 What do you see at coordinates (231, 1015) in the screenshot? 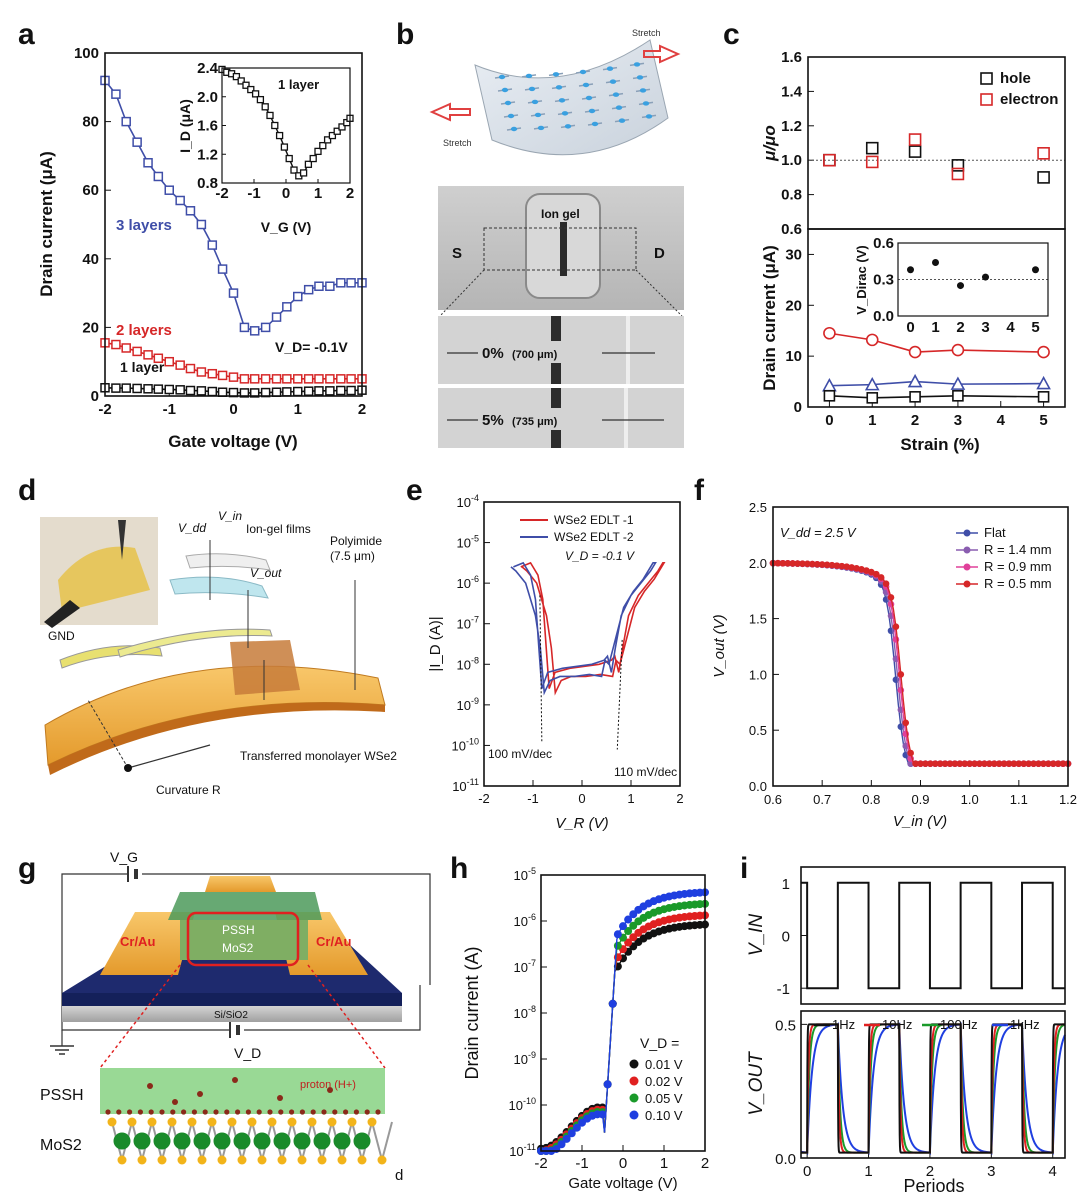
I see `substrate-label: Si/SiO2` at bounding box center [231, 1015].